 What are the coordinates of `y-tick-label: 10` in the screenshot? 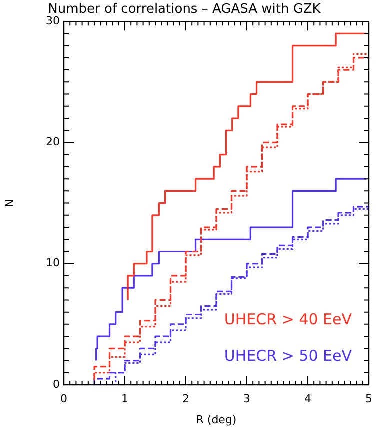 It's located at (53, 263).